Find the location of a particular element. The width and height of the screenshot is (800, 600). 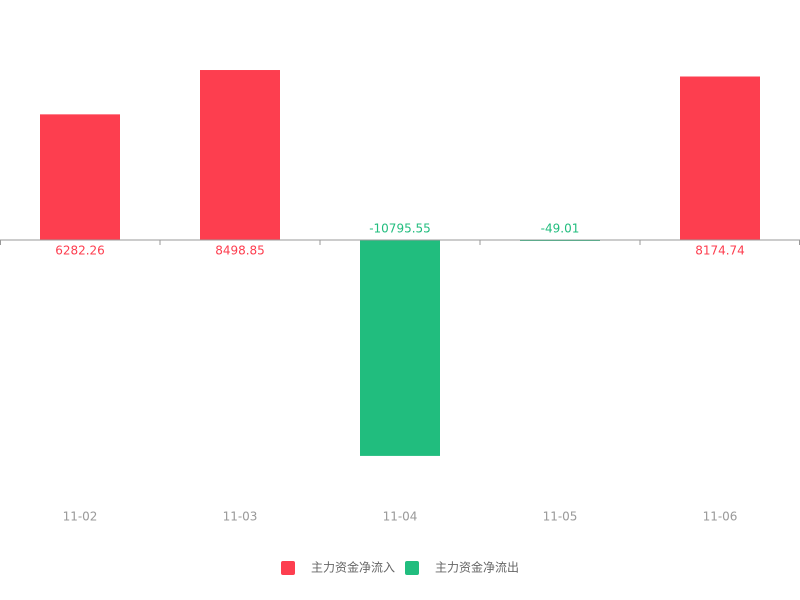

x-tick-label: 11-04 is located at coordinates (400, 517).